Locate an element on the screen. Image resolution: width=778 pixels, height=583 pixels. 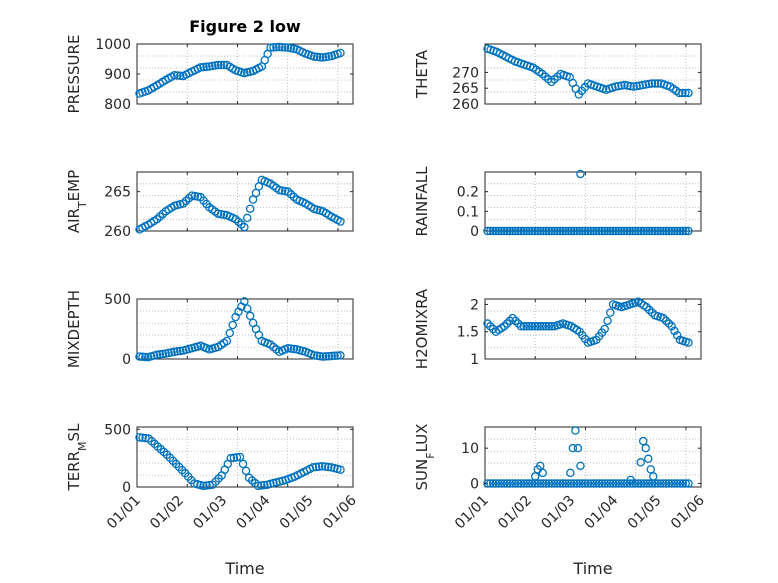
x-tick-label: 01/02 is located at coordinates (515, 513).